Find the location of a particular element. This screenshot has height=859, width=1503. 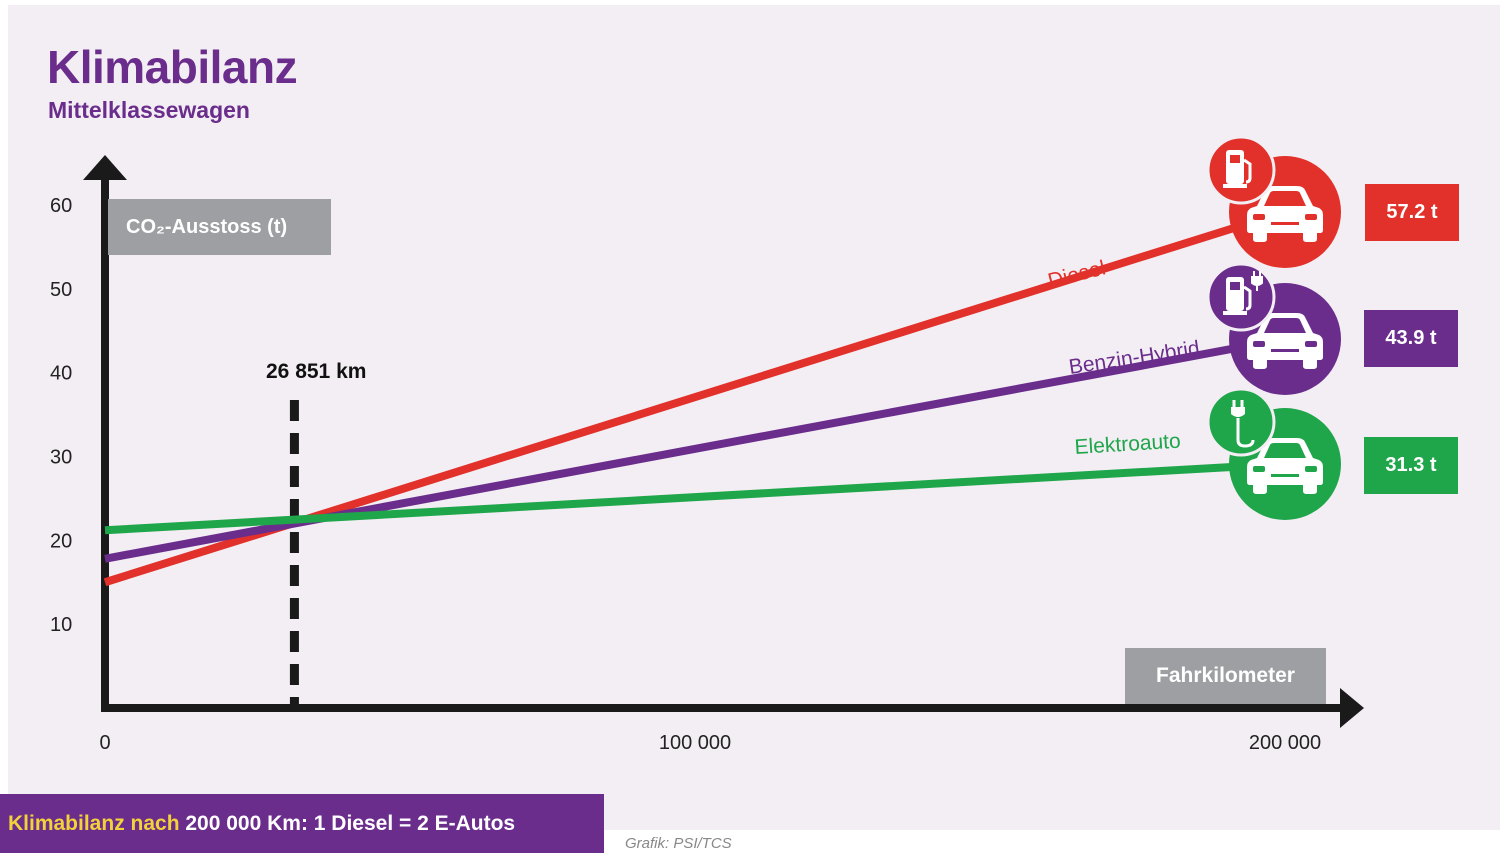

x-tick-label: 100 000 is located at coordinates (695, 743).